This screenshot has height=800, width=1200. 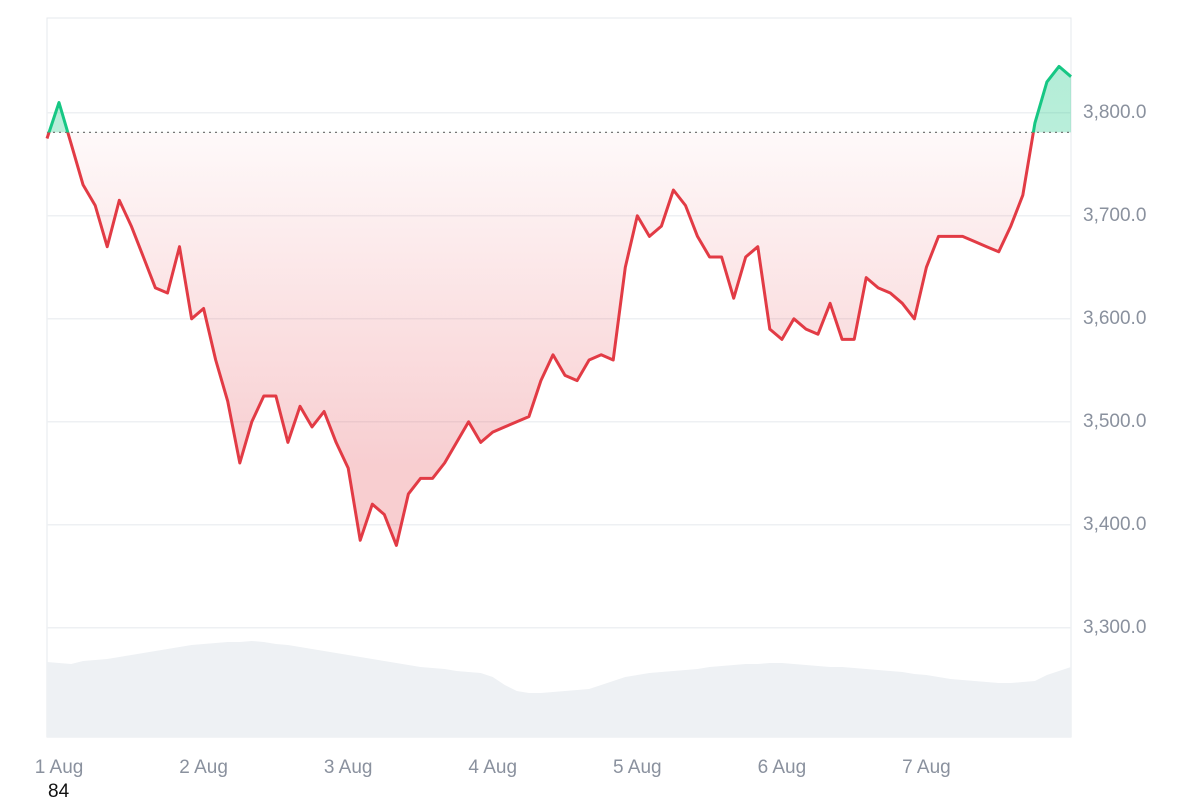 I want to click on y-tick-label: 3,800.0, so click(x=1114, y=112).